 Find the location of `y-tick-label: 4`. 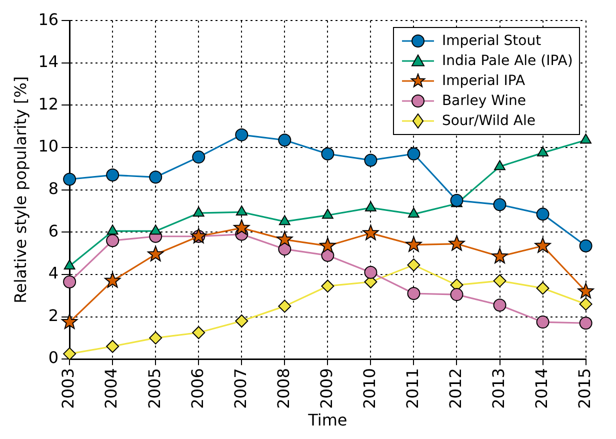

y-tick-label: 4 is located at coordinates (53, 273).